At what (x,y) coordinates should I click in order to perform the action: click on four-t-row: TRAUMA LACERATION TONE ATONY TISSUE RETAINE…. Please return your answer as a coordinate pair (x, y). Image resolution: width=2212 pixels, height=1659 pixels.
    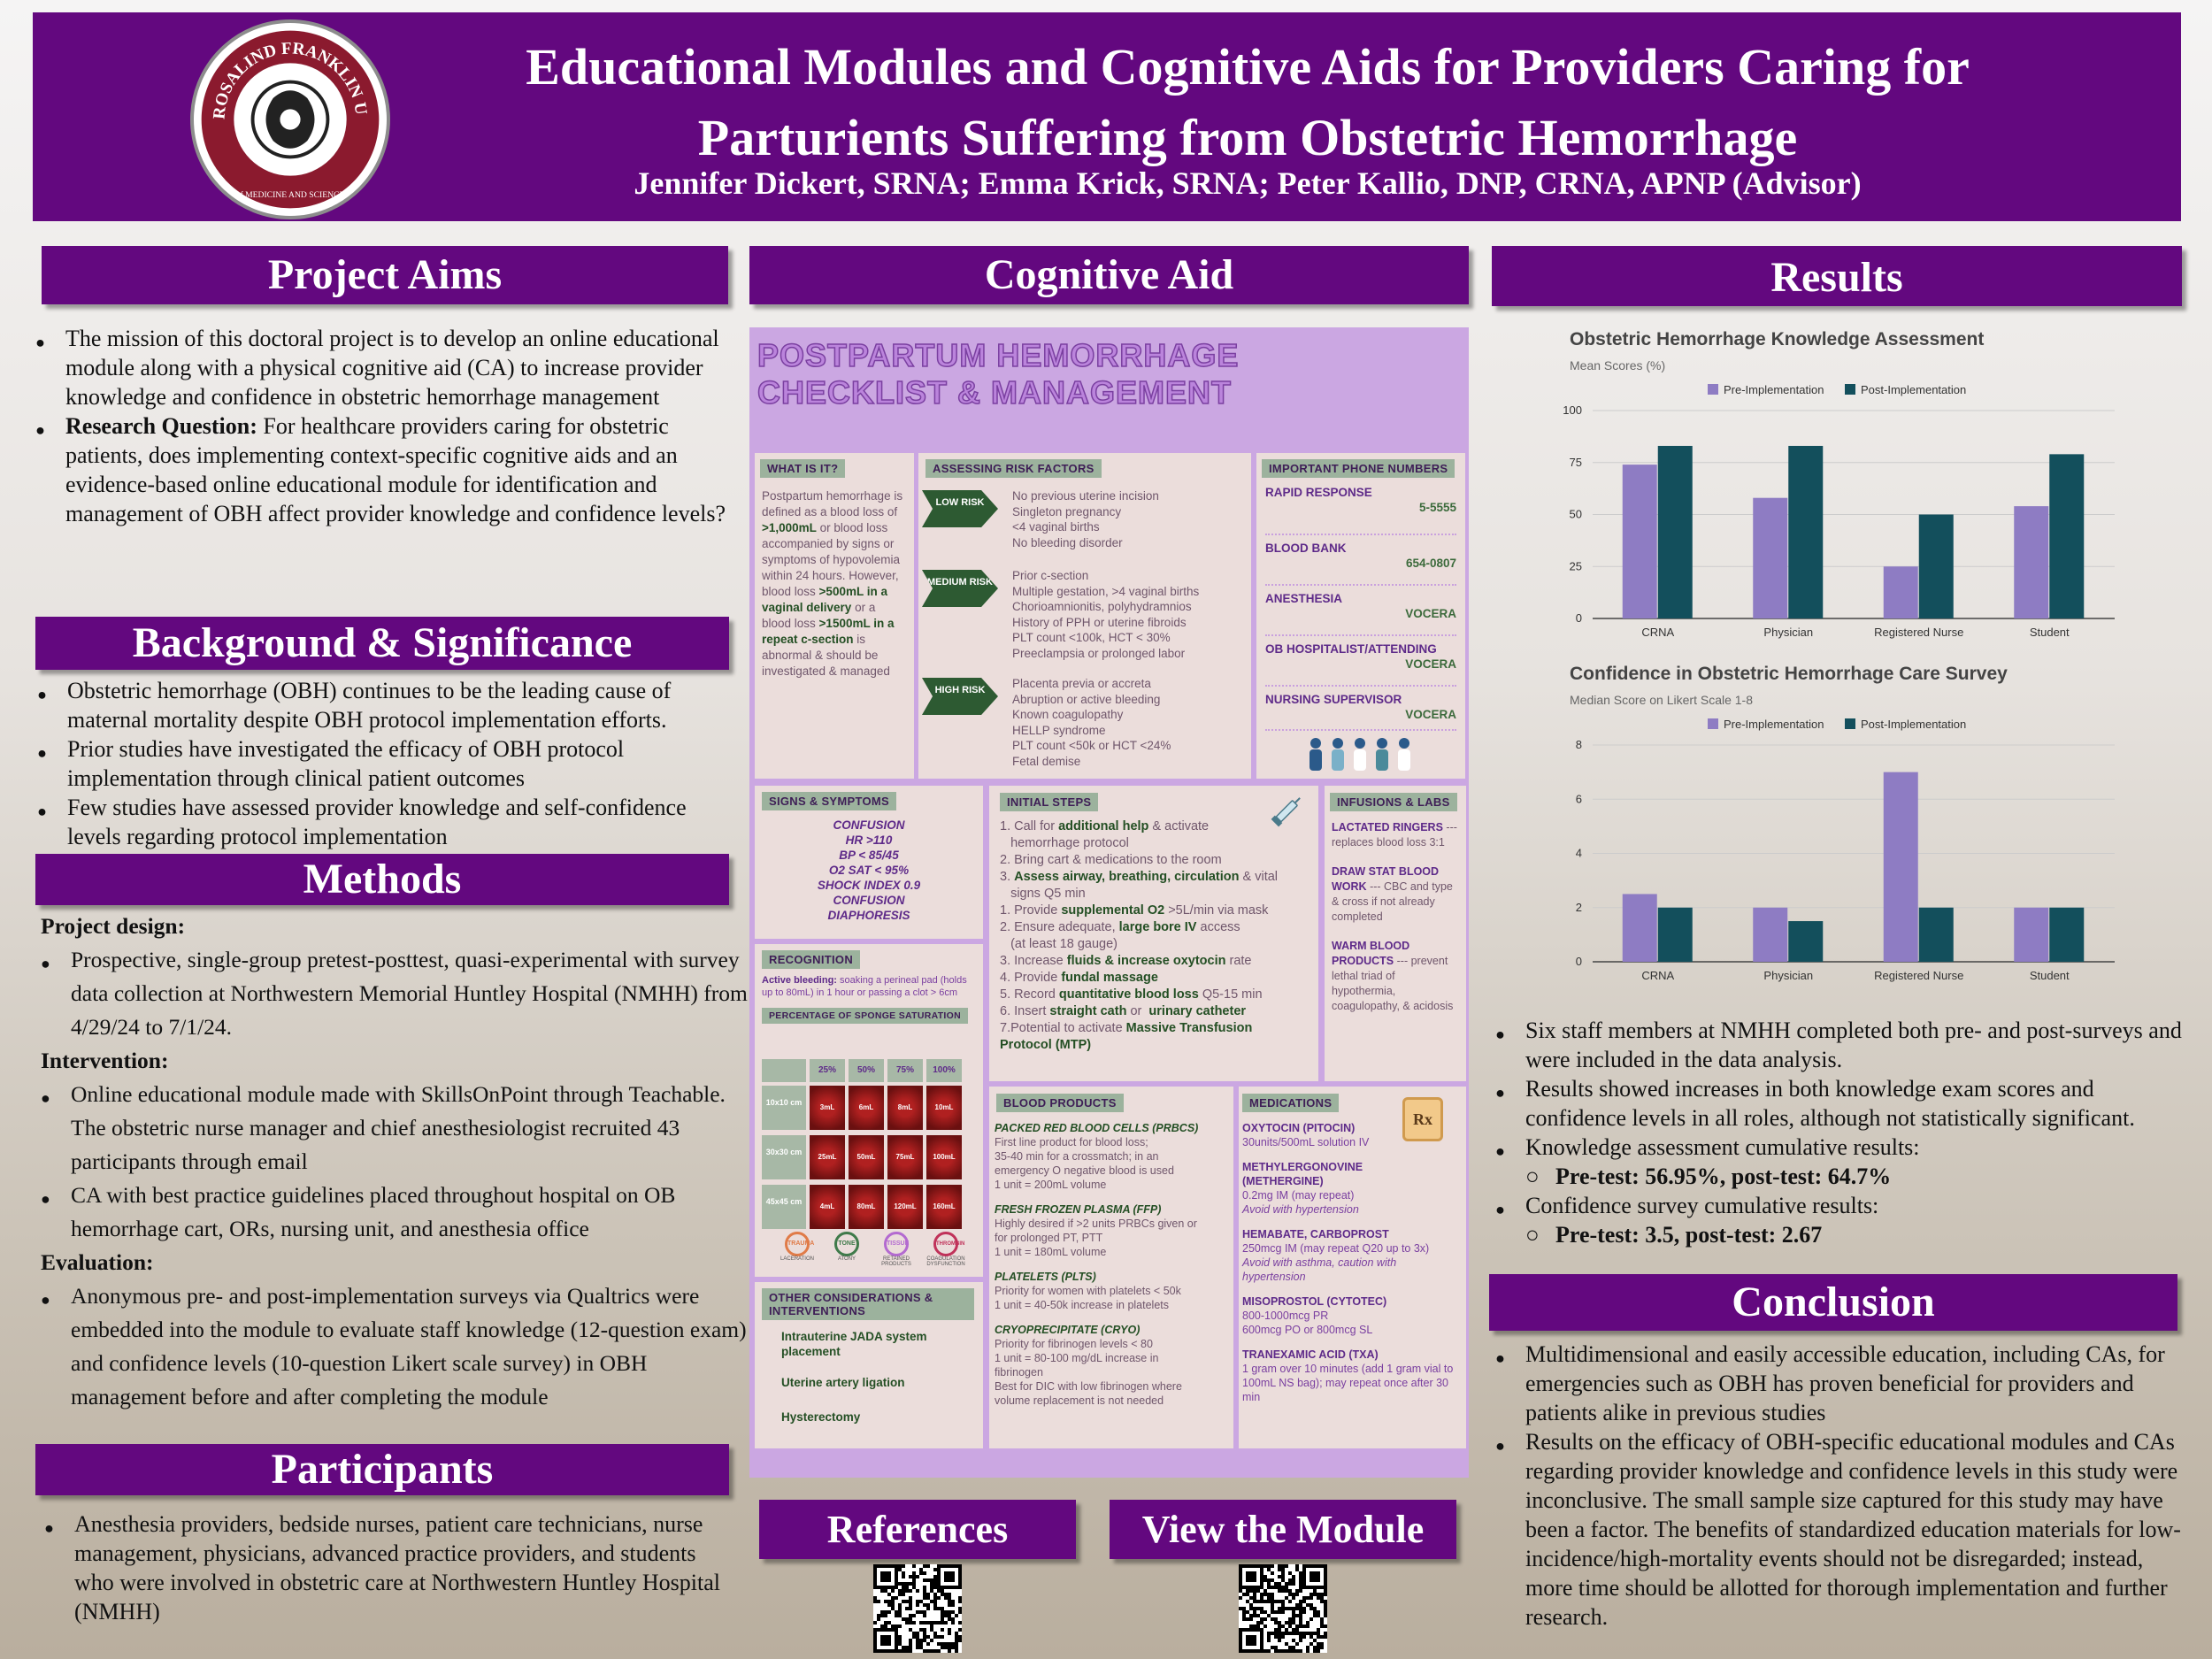
    Looking at the image, I should click on (872, 1250).